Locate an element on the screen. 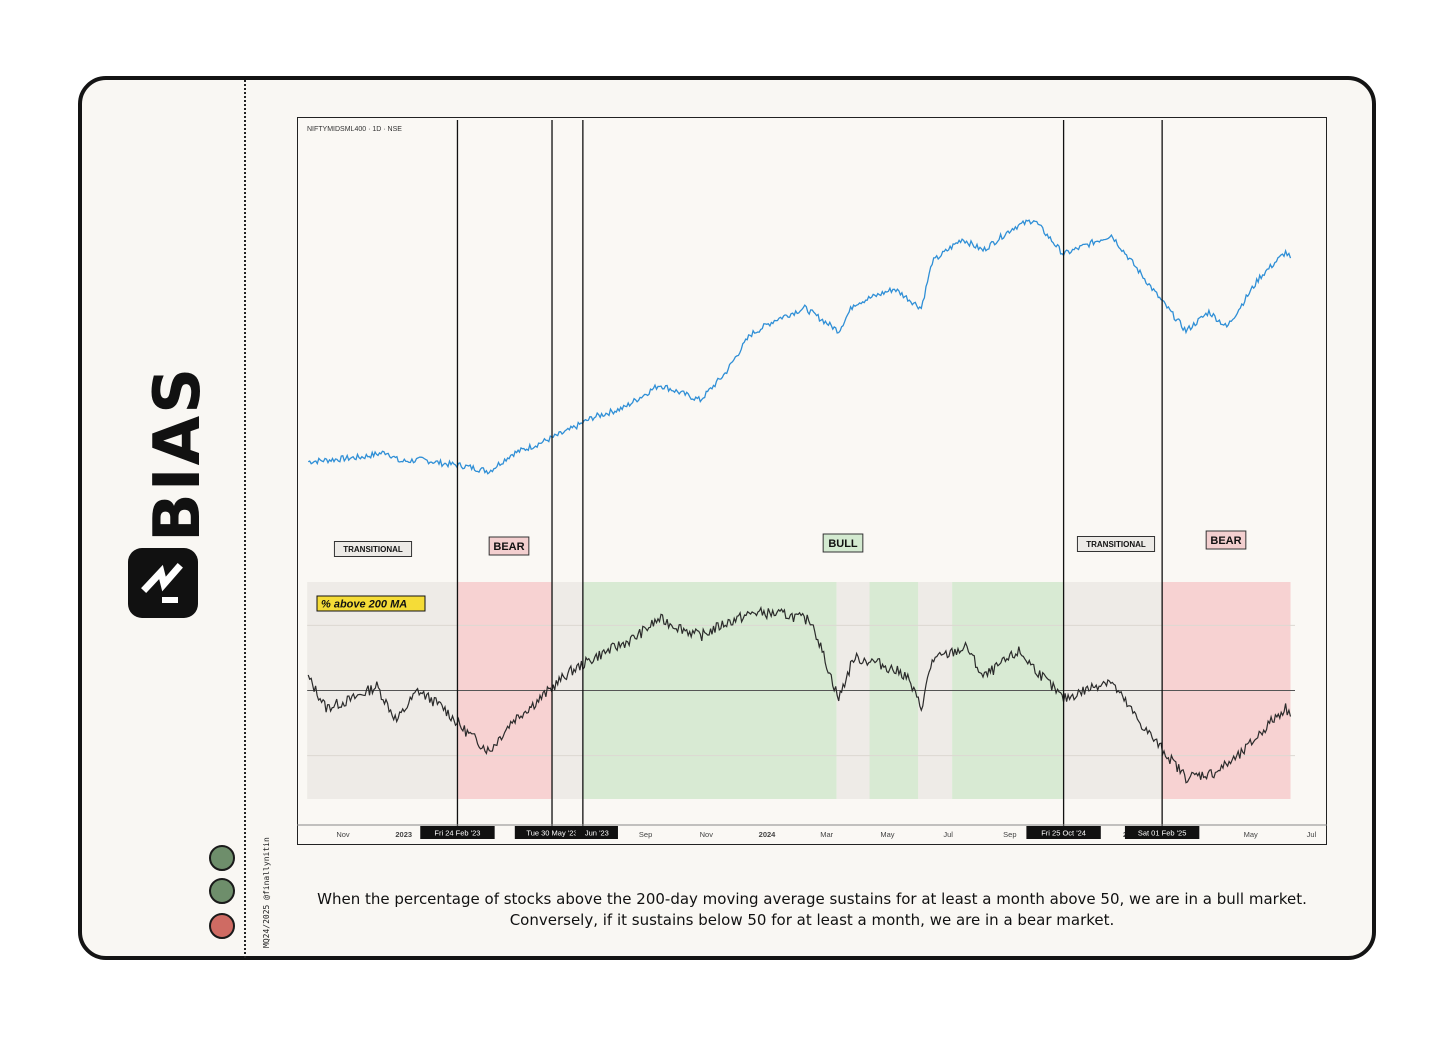 Image resolution: width=1456 pixels, height=1040 pixels. symbol-label: NIFTYMIDSML400 · 1D · NSE is located at coordinates (354, 129).